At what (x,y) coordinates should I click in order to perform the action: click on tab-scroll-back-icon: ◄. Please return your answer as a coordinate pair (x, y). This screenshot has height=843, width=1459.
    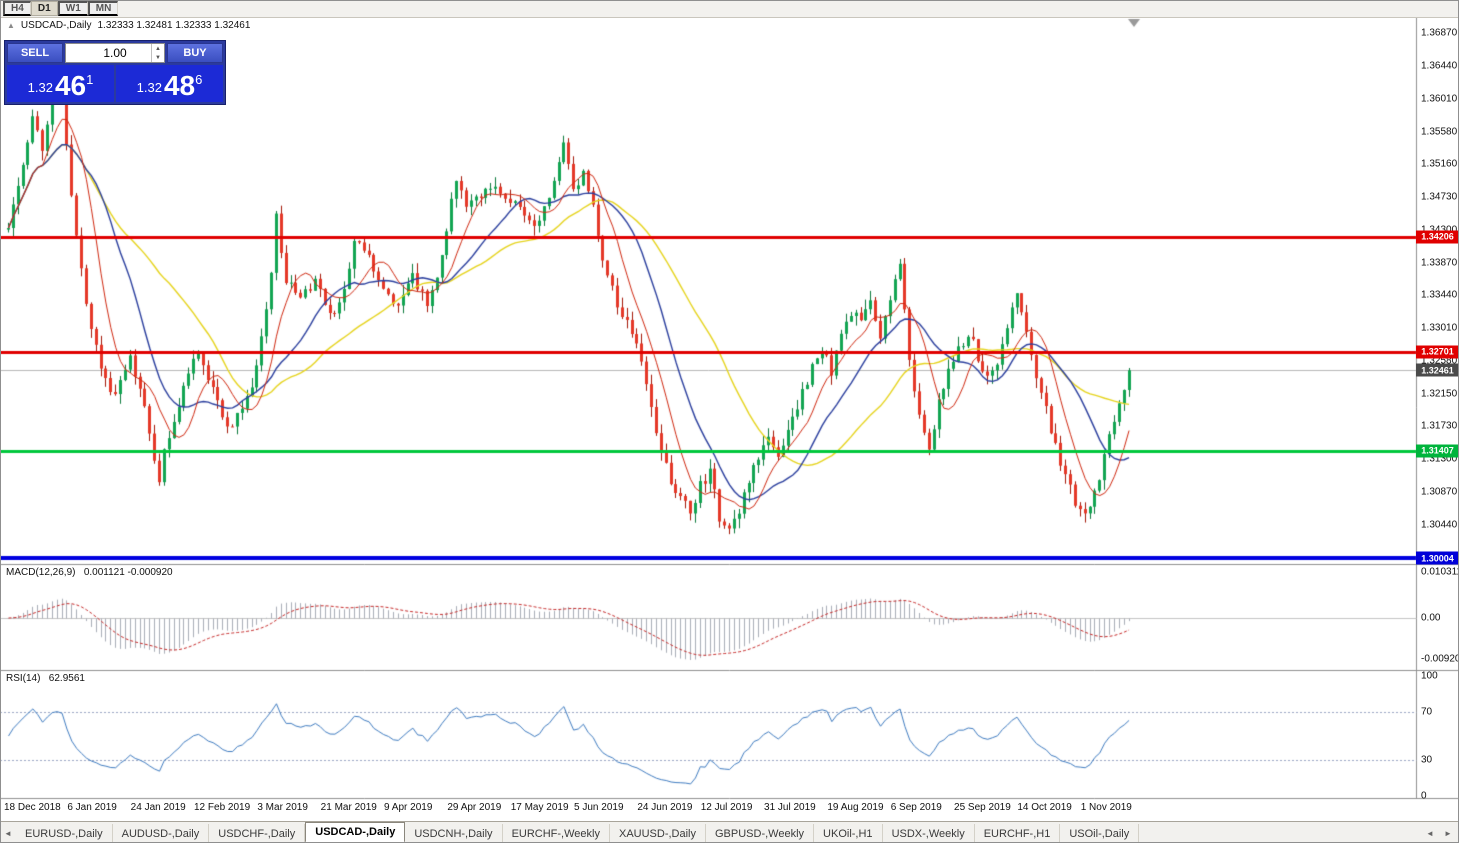
    Looking at the image, I should click on (1430, 833).